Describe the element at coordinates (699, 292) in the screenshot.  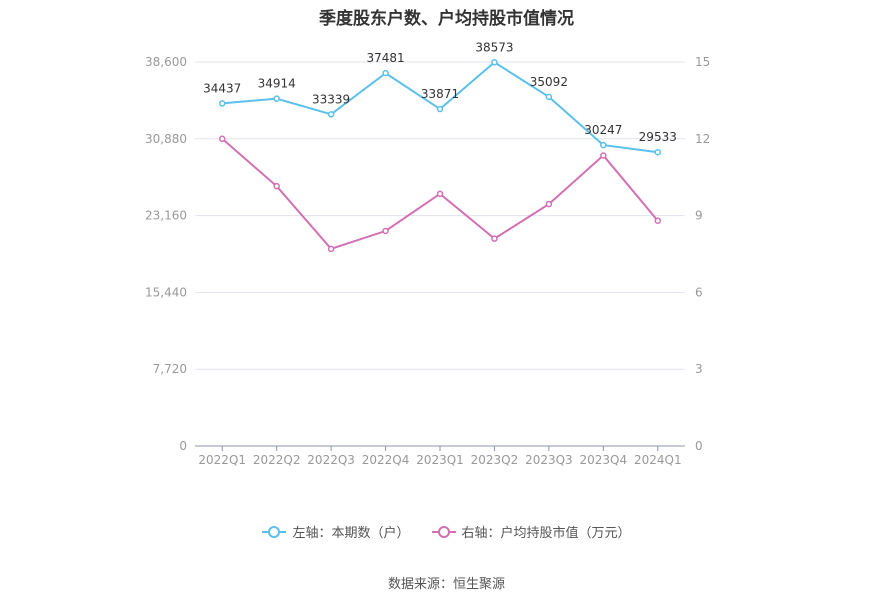
I see `y-right-tick-label: 6` at that location.